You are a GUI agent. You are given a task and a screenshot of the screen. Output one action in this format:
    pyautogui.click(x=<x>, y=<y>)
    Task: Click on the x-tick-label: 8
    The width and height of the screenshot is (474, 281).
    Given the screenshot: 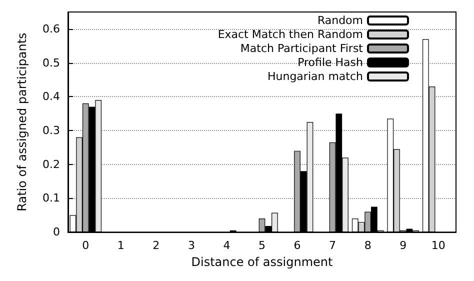 What is the action you would take?
    pyautogui.click(x=368, y=245)
    